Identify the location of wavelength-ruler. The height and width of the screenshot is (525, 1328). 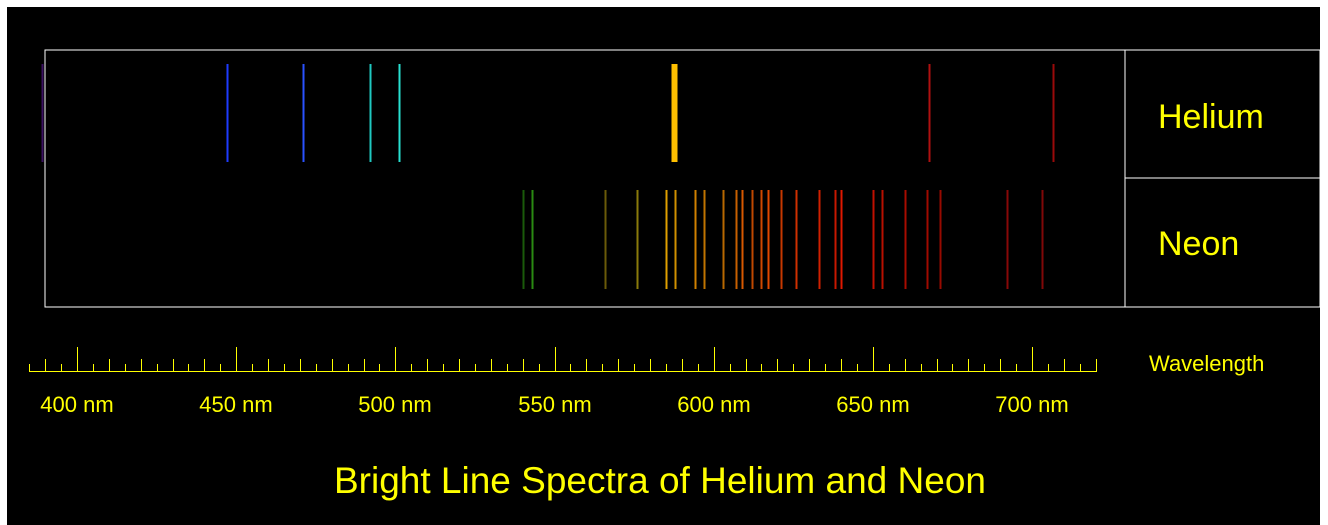
(563, 359).